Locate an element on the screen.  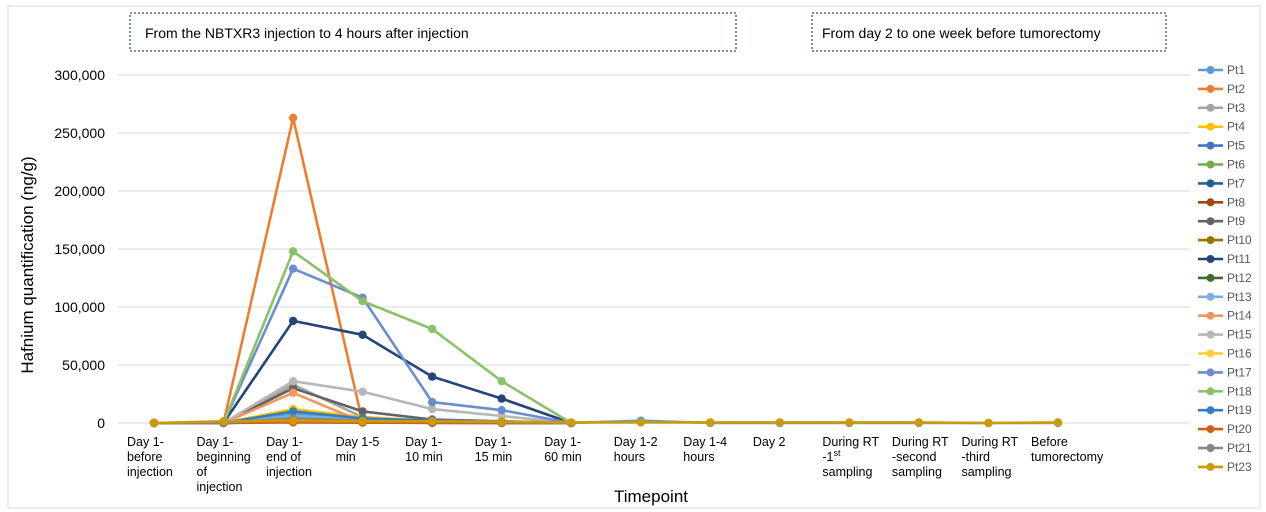
legend-item: Pt2 is located at coordinates (1221, 89).